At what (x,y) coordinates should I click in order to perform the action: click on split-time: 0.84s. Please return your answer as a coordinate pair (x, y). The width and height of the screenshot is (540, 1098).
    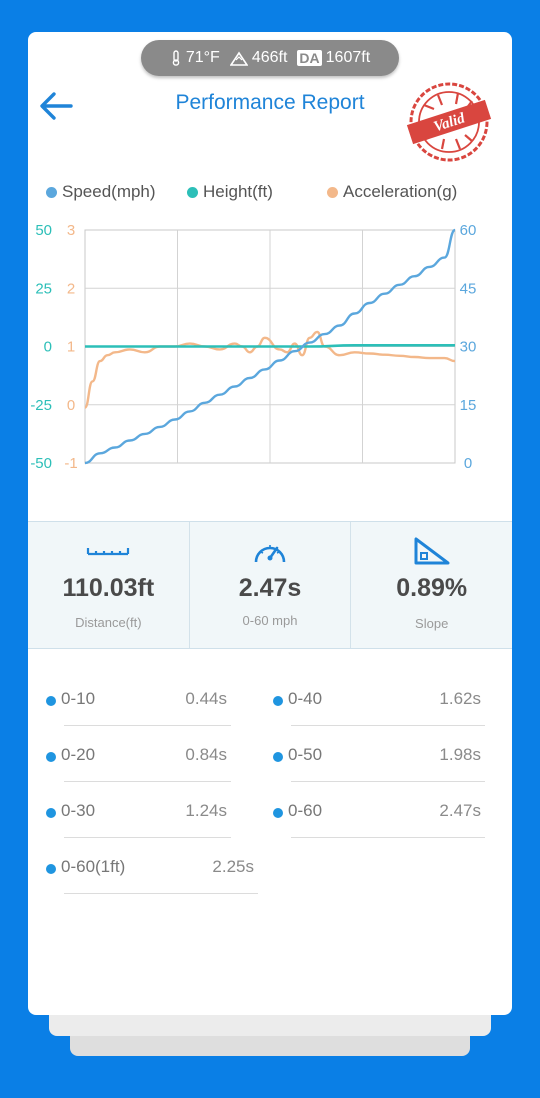
    Looking at the image, I should click on (206, 754).